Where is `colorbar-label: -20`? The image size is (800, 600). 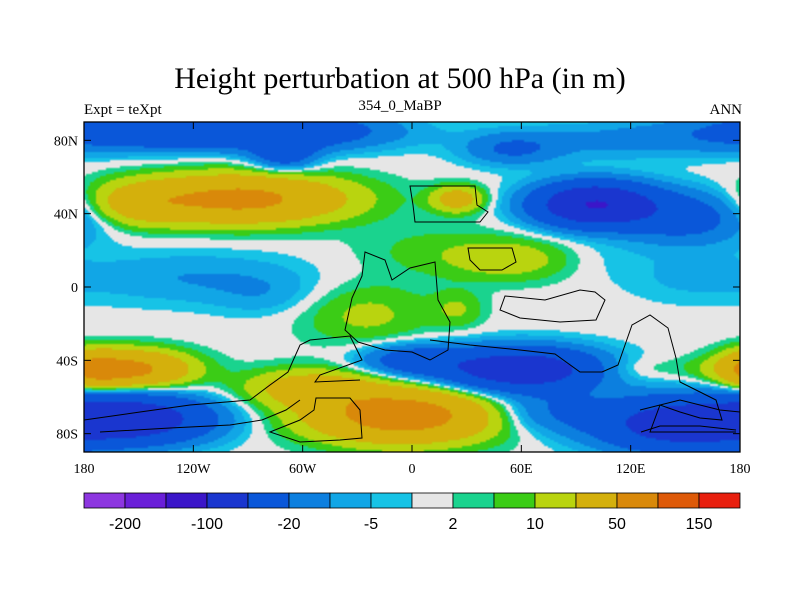
colorbar-label: -20 is located at coordinates (288, 524).